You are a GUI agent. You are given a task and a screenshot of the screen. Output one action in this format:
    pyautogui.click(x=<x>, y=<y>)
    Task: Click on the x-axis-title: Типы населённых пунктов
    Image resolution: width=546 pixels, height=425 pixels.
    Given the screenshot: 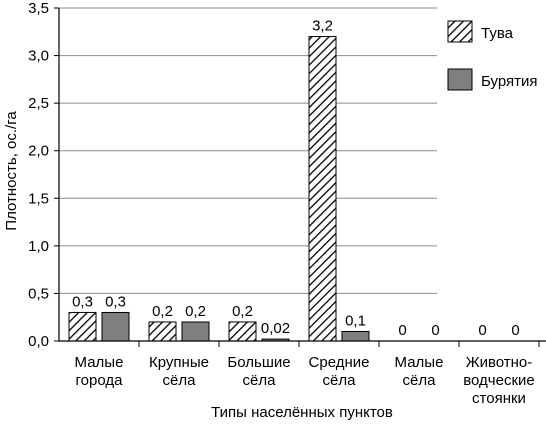 What is the action you would take?
    pyautogui.click(x=302, y=412)
    